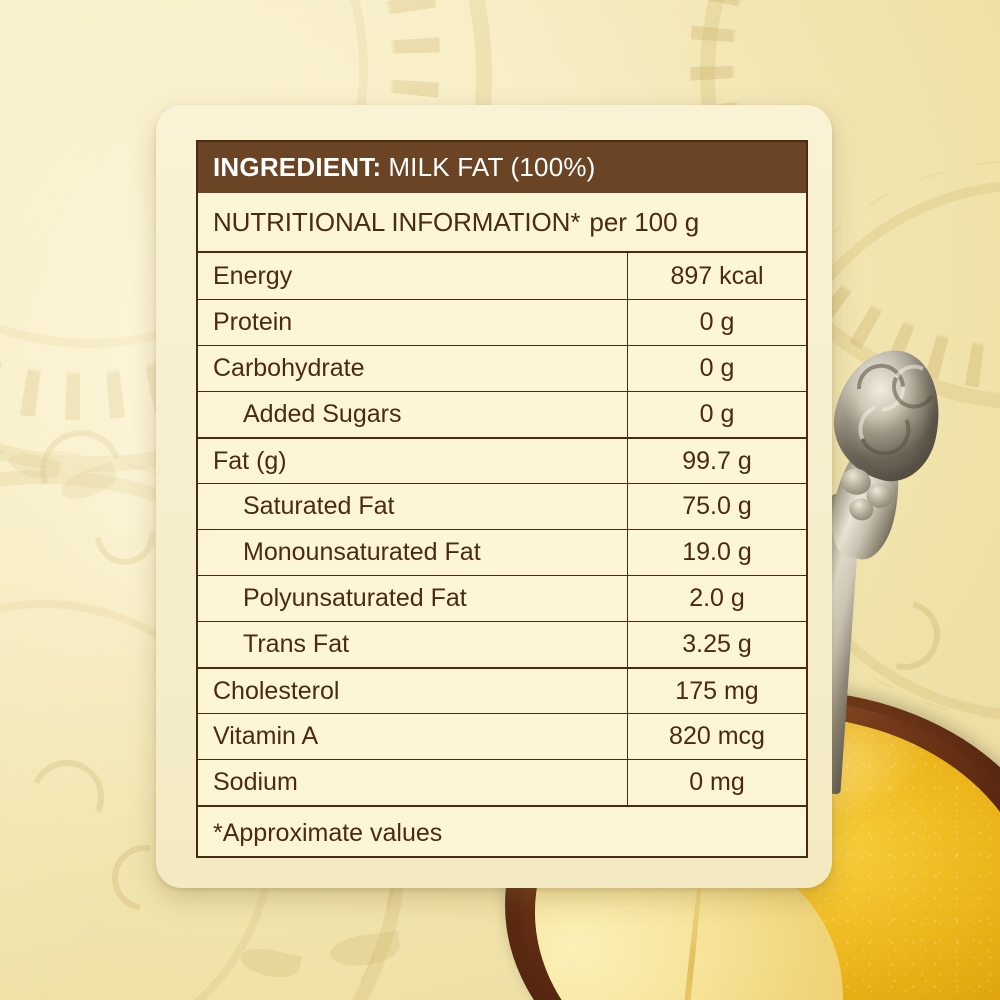  What do you see at coordinates (413, 552) in the screenshot?
I see `nutrient-name: Monounsaturated Fat` at bounding box center [413, 552].